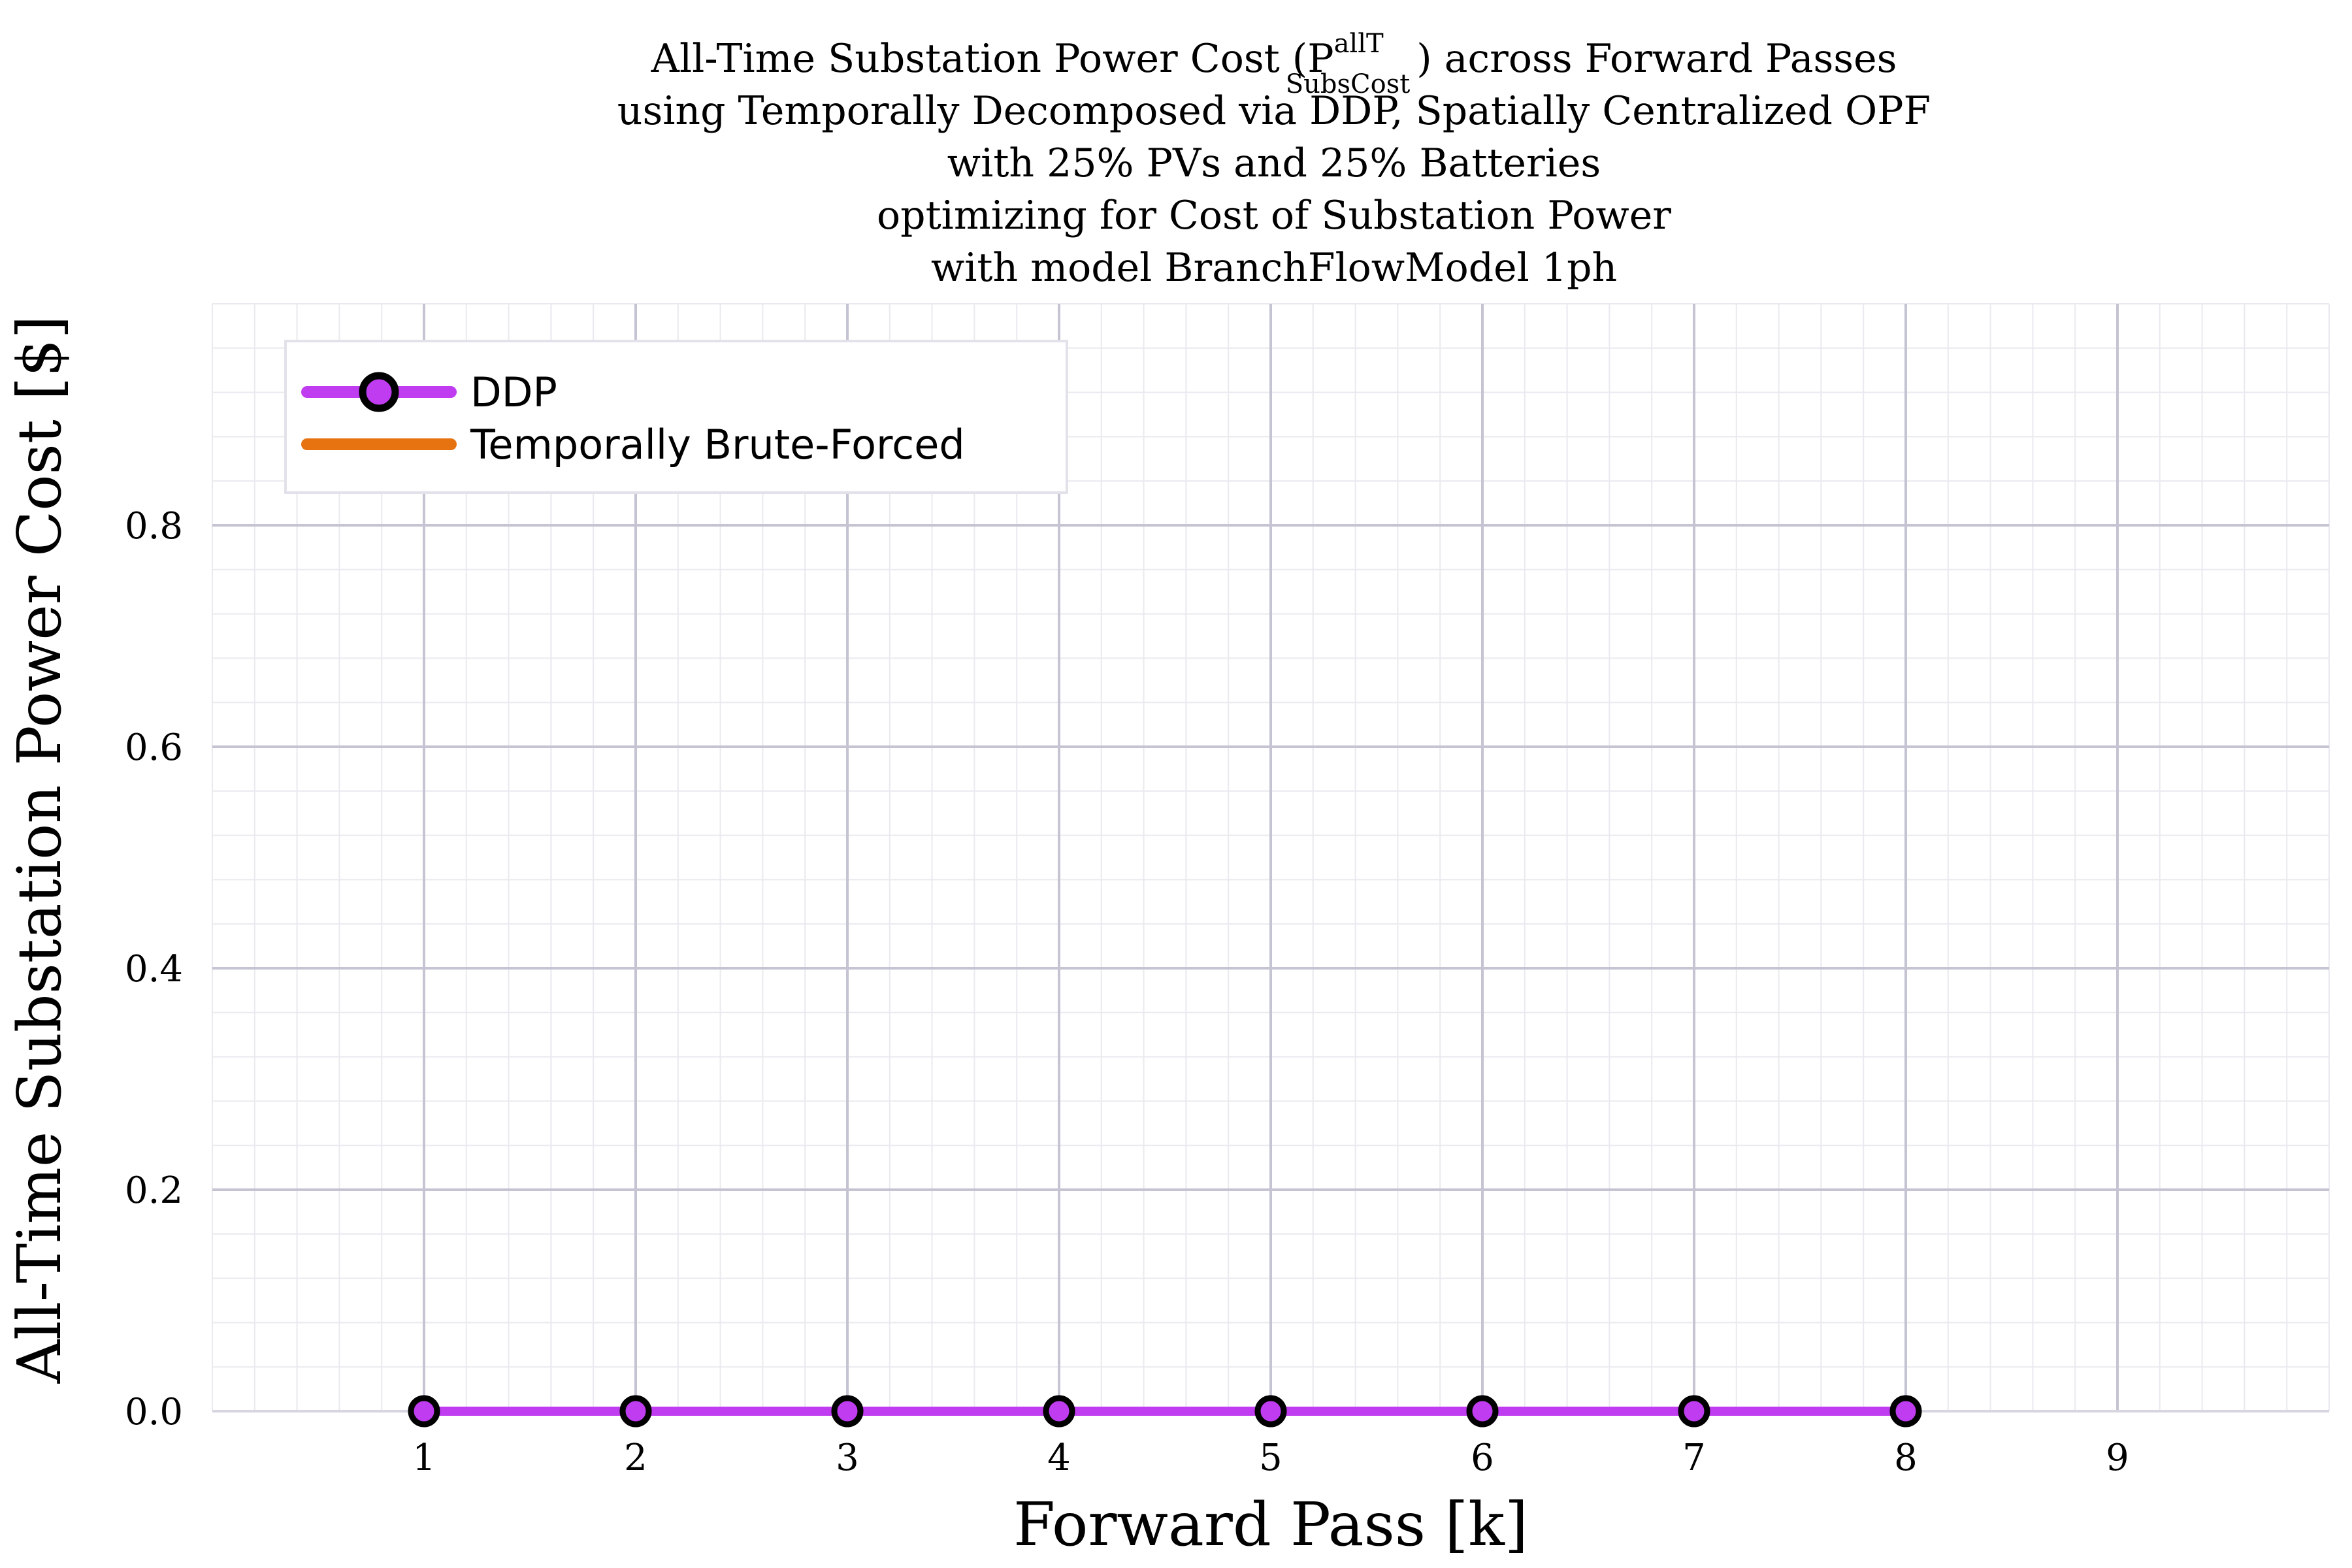 The image size is (2352, 1568). Describe the element at coordinates (2117, 1458) in the screenshot. I see `x-tick-label: 9` at that location.